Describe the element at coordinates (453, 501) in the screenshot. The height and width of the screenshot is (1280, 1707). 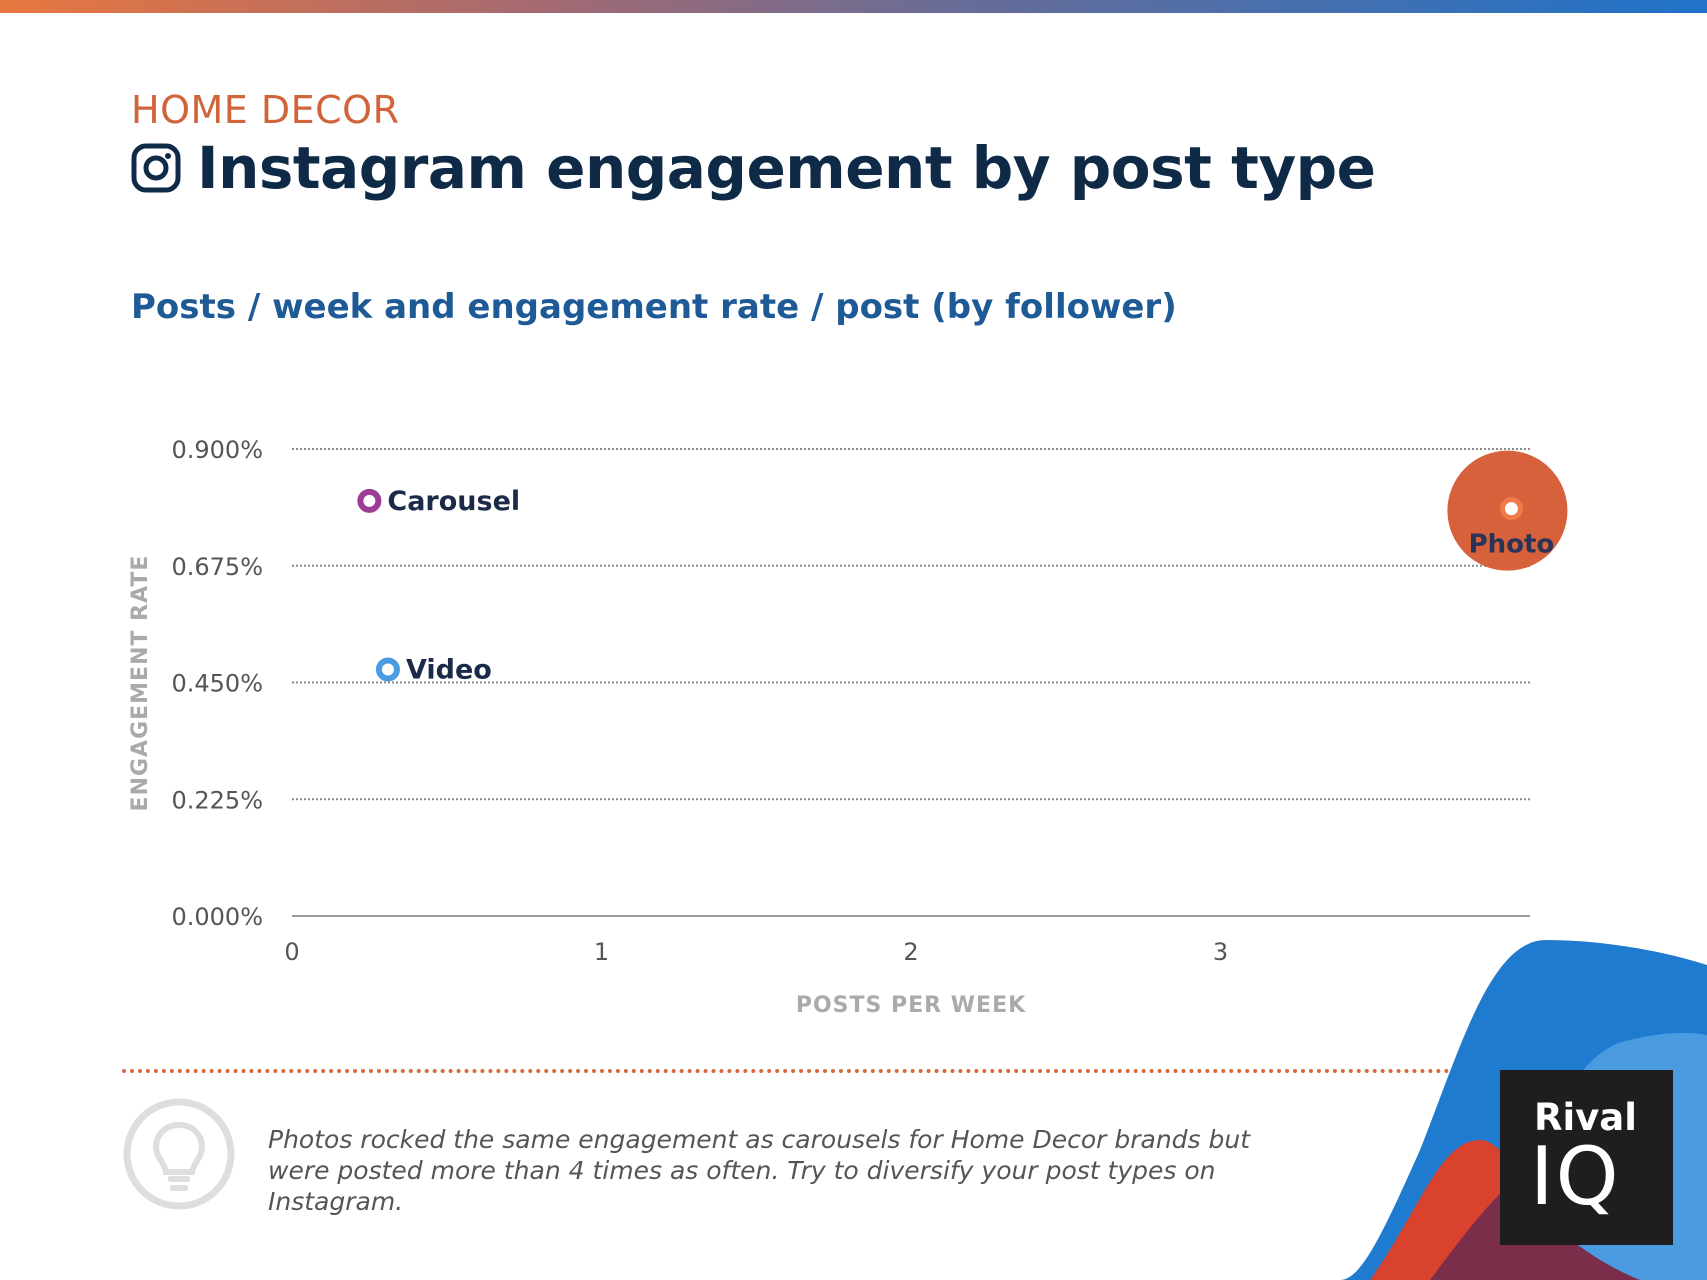
I see `point-label-carousel: Carousel` at that location.